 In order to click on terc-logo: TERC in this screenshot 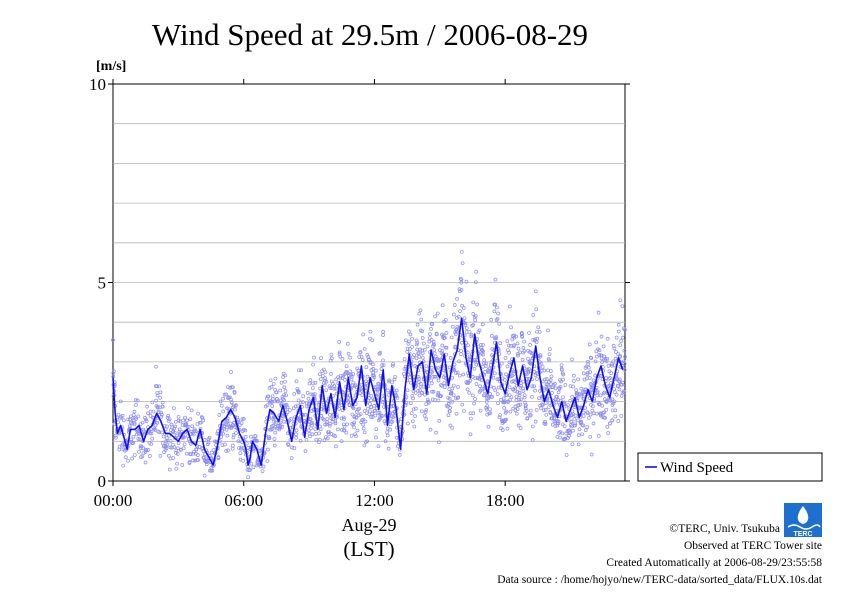, I will do `click(803, 520)`.